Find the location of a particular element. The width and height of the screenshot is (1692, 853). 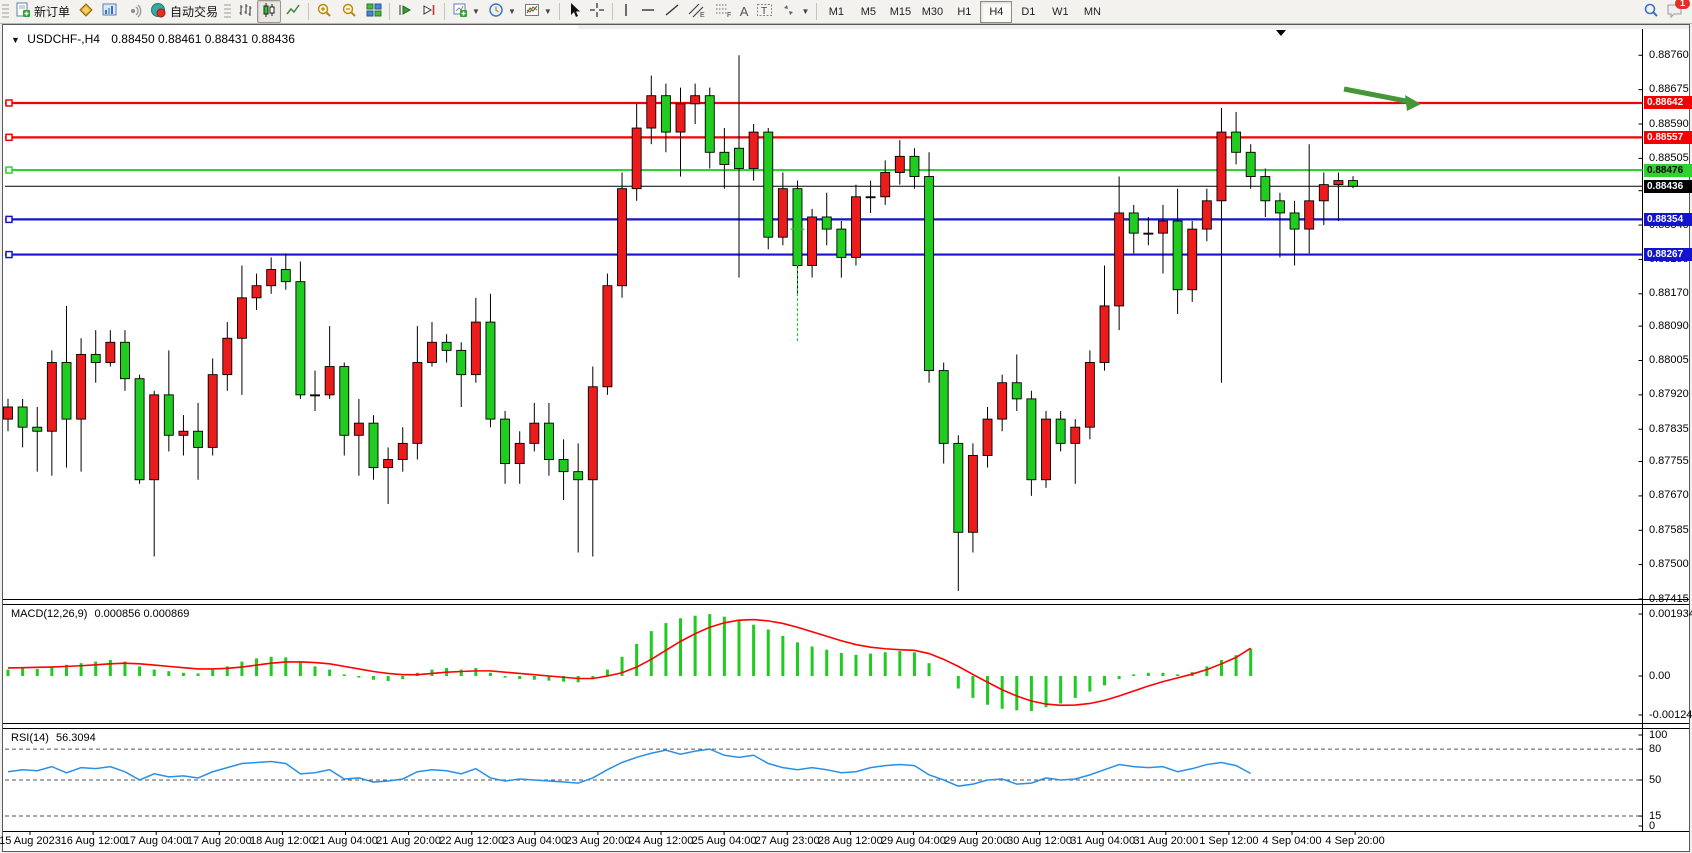

bar-chart-icon is located at coordinates (245, 11).